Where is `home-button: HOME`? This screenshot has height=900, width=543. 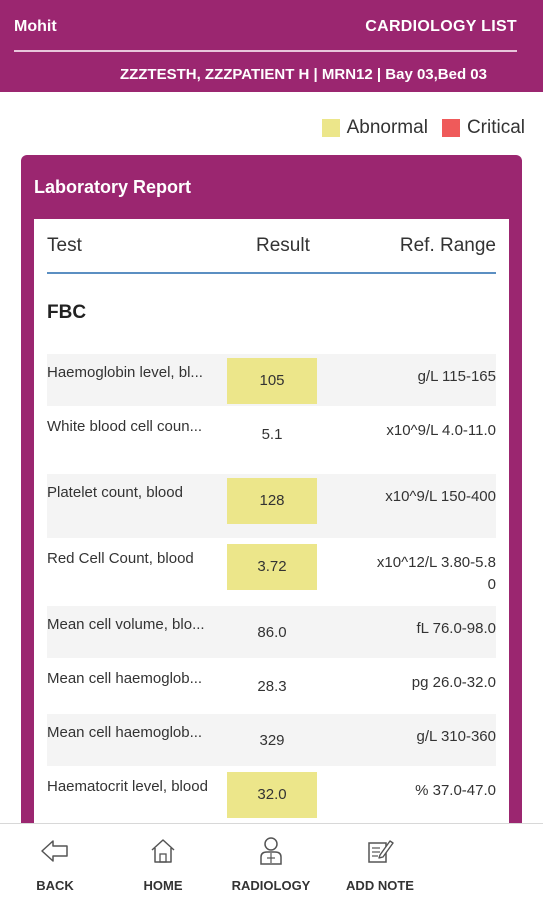
home-button: HOME is located at coordinates (163, 864).